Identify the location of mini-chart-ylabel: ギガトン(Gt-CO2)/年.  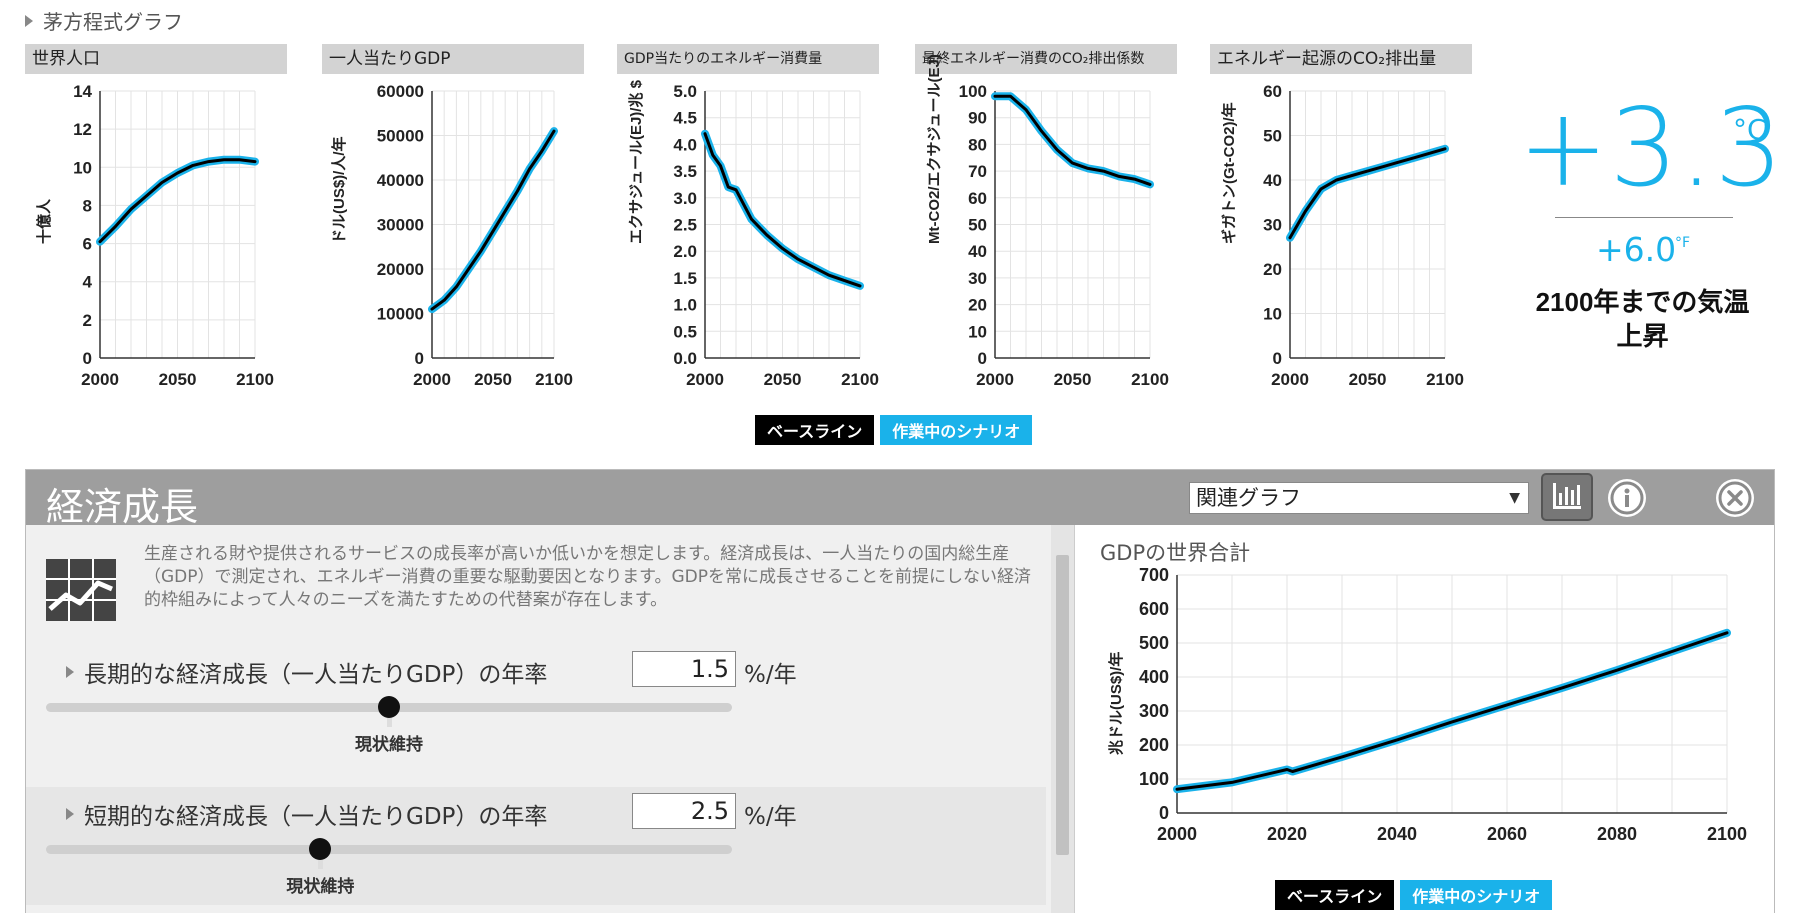
(1229, 173).